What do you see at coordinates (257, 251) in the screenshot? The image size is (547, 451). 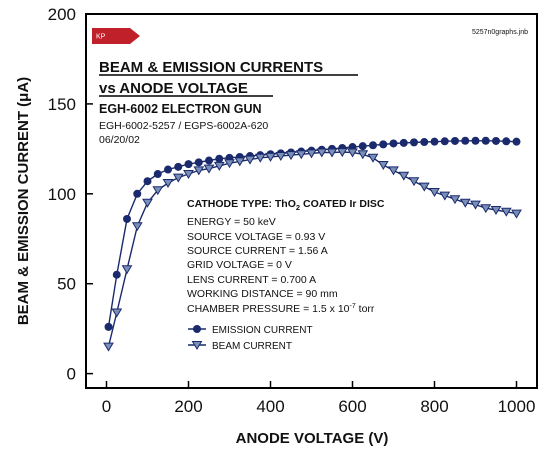 I see `source-current-line: SOURCE CURRENT = 1.56 A` at bounding box center [257, 251].